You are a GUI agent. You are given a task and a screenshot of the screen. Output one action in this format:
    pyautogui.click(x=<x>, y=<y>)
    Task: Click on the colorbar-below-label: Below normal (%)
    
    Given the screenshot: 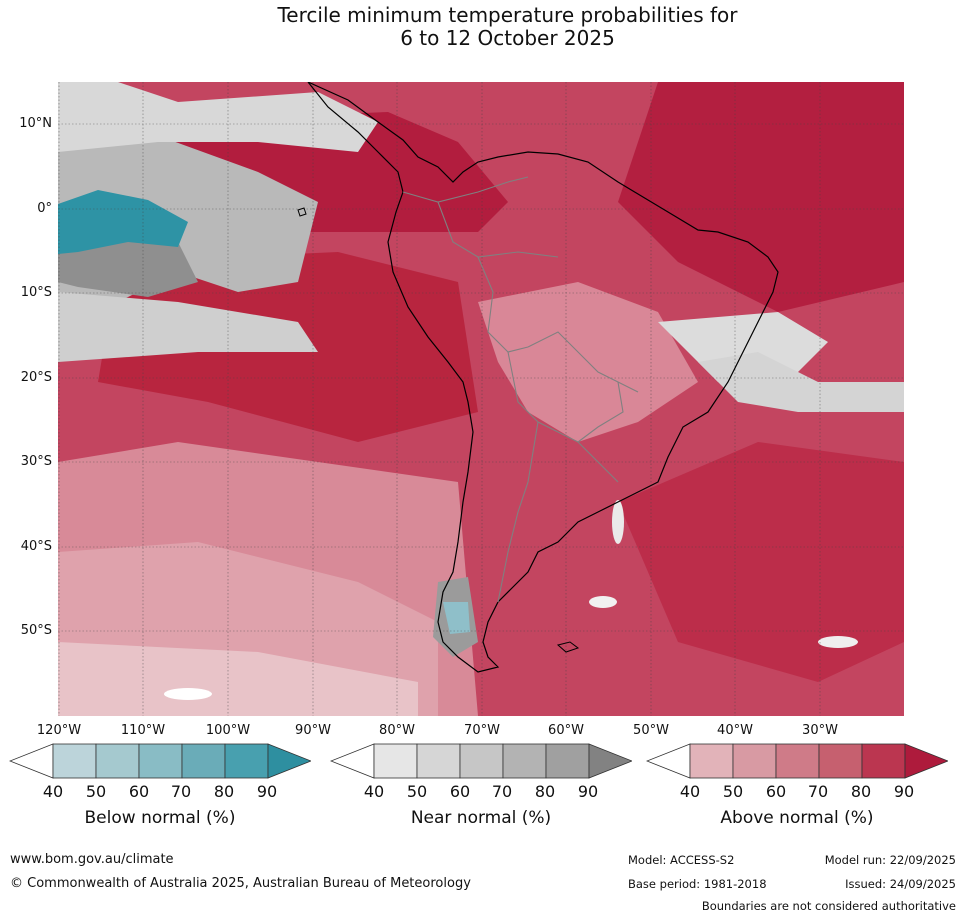 What is the action you would take?
    pyautogui.click(x=160, y=818)
    